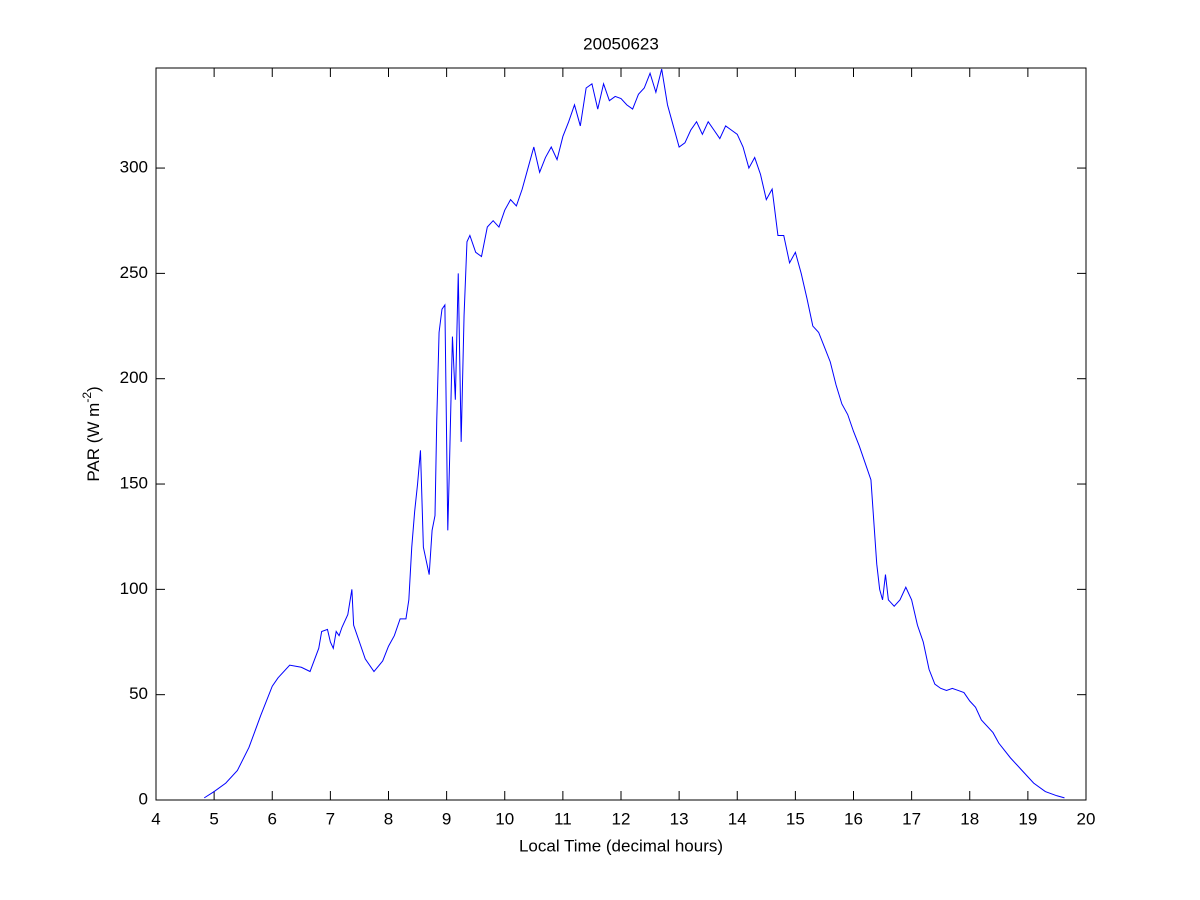 The image size is (1200, 900). Describe the element at coordinates (679, 818) in the screenshot. I see `x-tick-label: 13` at that location.